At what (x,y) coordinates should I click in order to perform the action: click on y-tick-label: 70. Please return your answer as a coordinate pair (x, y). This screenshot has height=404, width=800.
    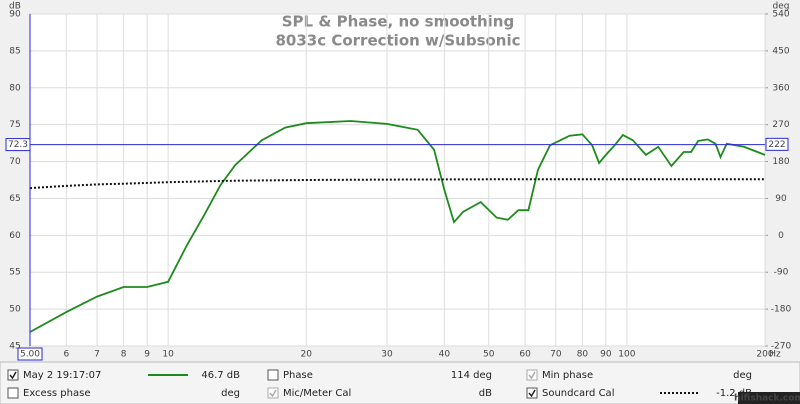
    Looking at the image, I should click on (15, 162).